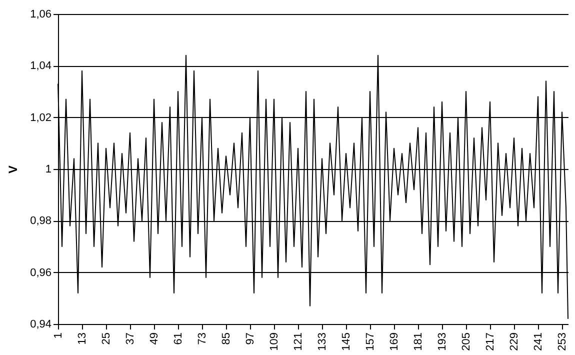  I want to click on x-tick-label: 217, so click(490, 341).